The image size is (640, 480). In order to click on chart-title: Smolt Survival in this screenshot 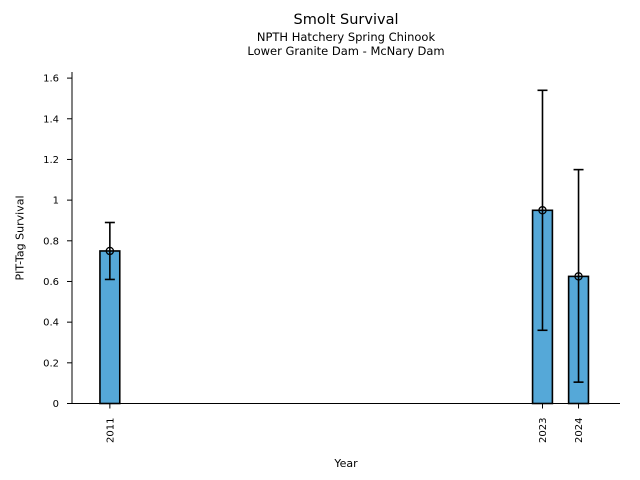, I will do `click(346, 20)`.